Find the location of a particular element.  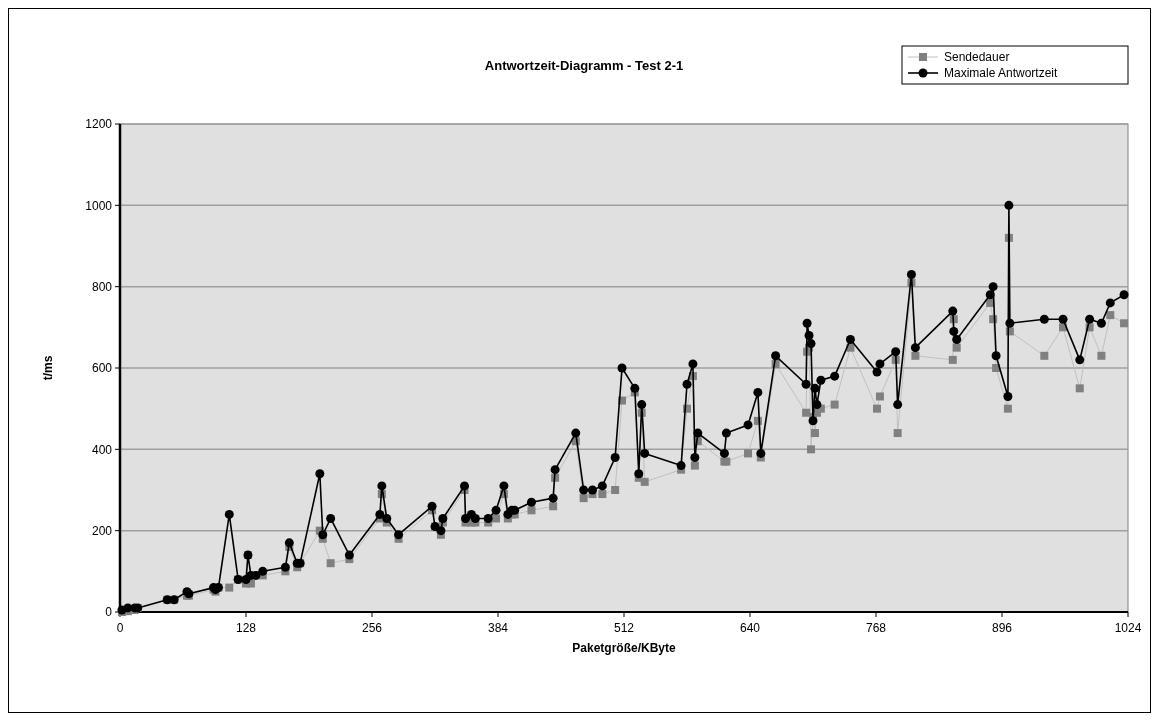

x-tick-label: 256 is located at coordinates (372, 628).